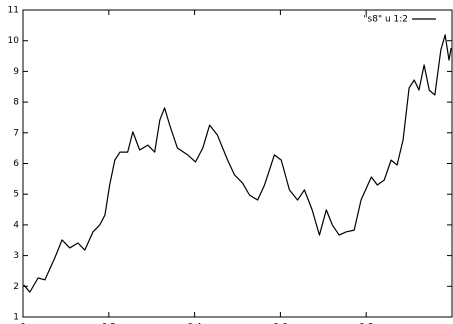 The image size is (453, 324). I want to click on y-tick-label: 8, so click(16, 103).